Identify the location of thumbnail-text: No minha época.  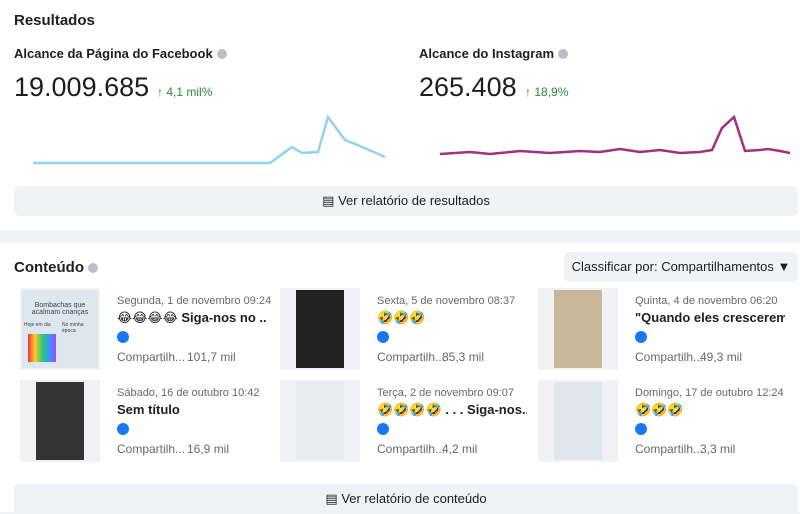
(73, 328).